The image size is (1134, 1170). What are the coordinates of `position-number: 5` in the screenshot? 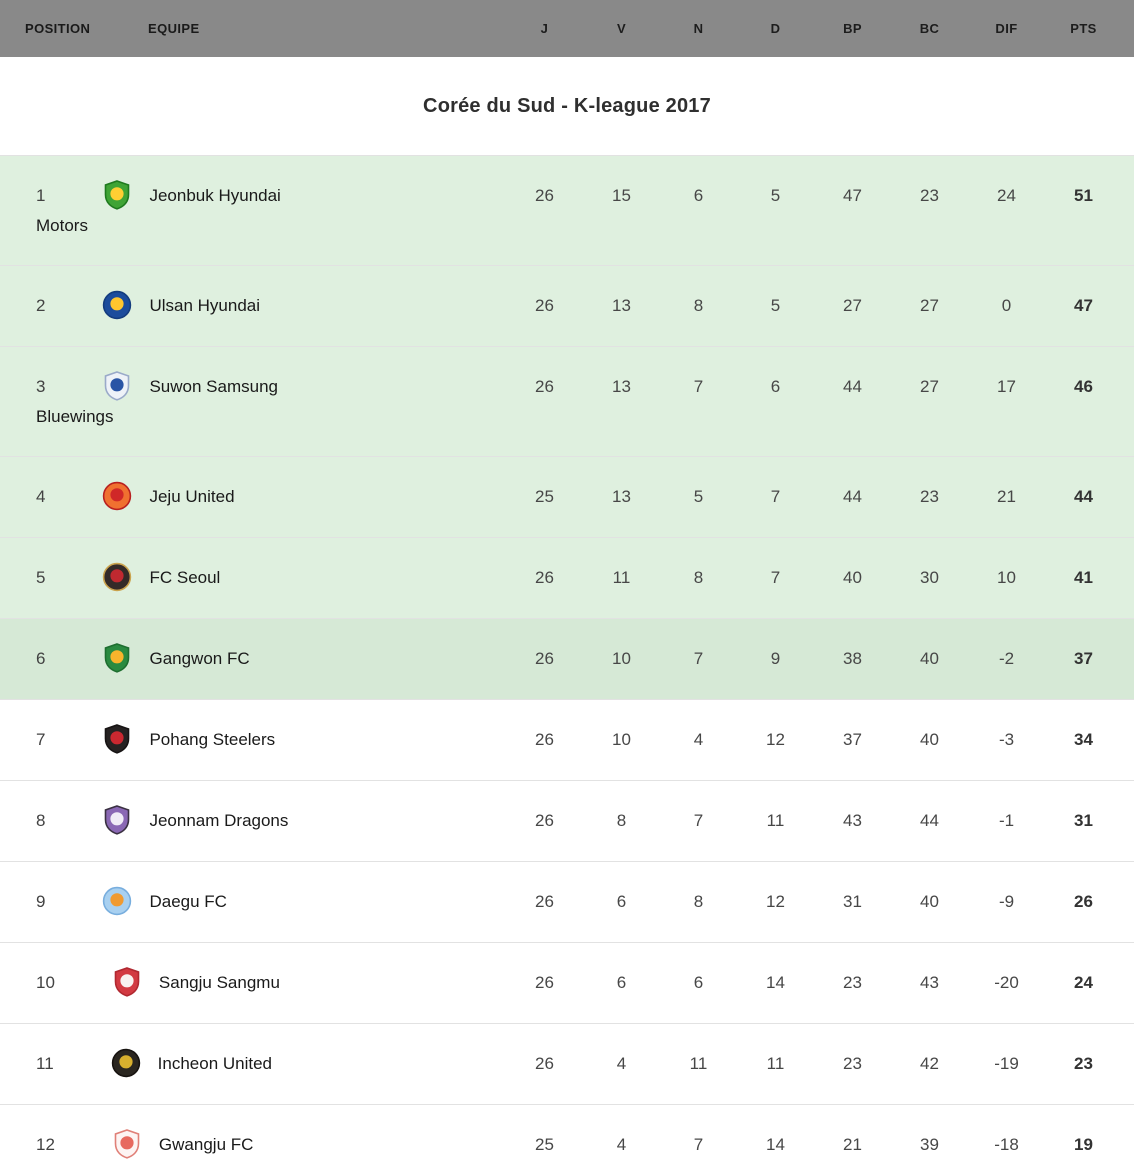 It's located at (41, 578).